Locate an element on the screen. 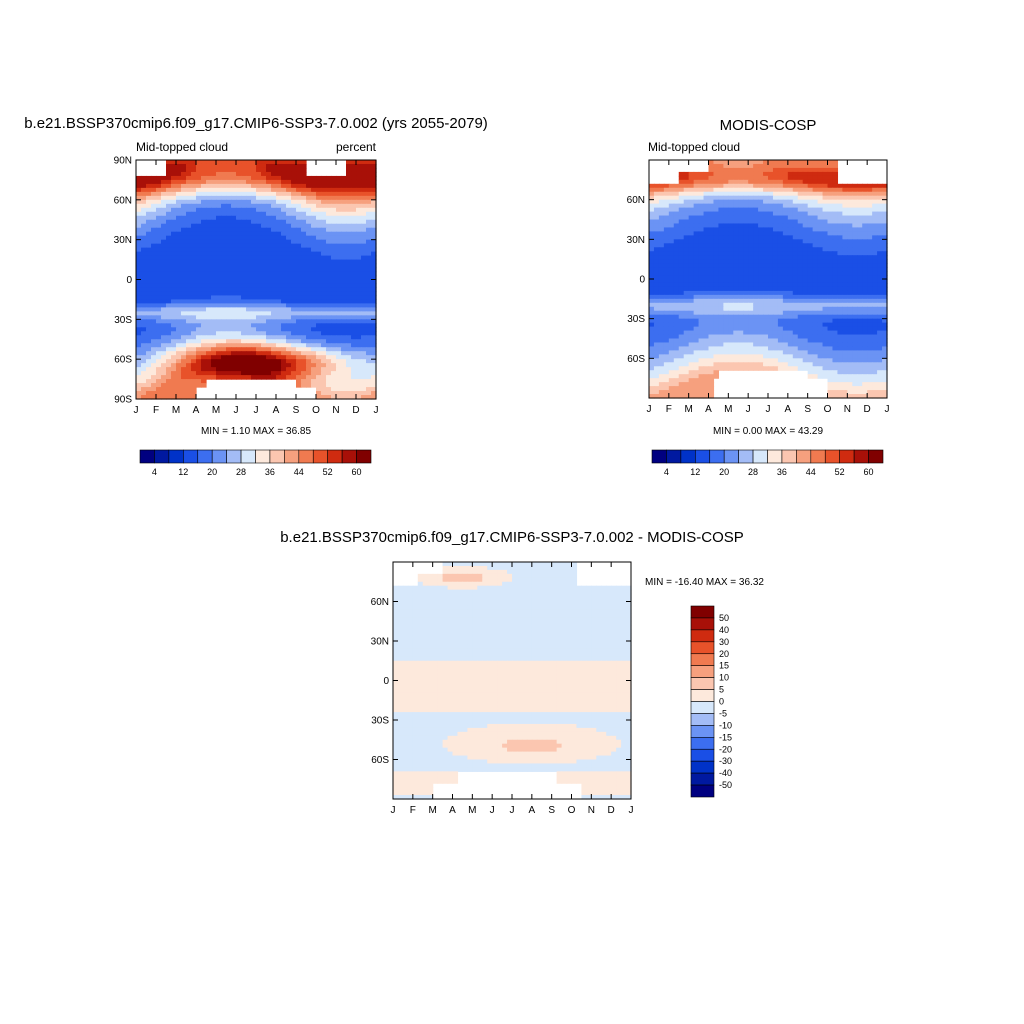  panel1-colorbar: 4 12 20 28 36 44 52 60 is located at coordinates (255, 463).